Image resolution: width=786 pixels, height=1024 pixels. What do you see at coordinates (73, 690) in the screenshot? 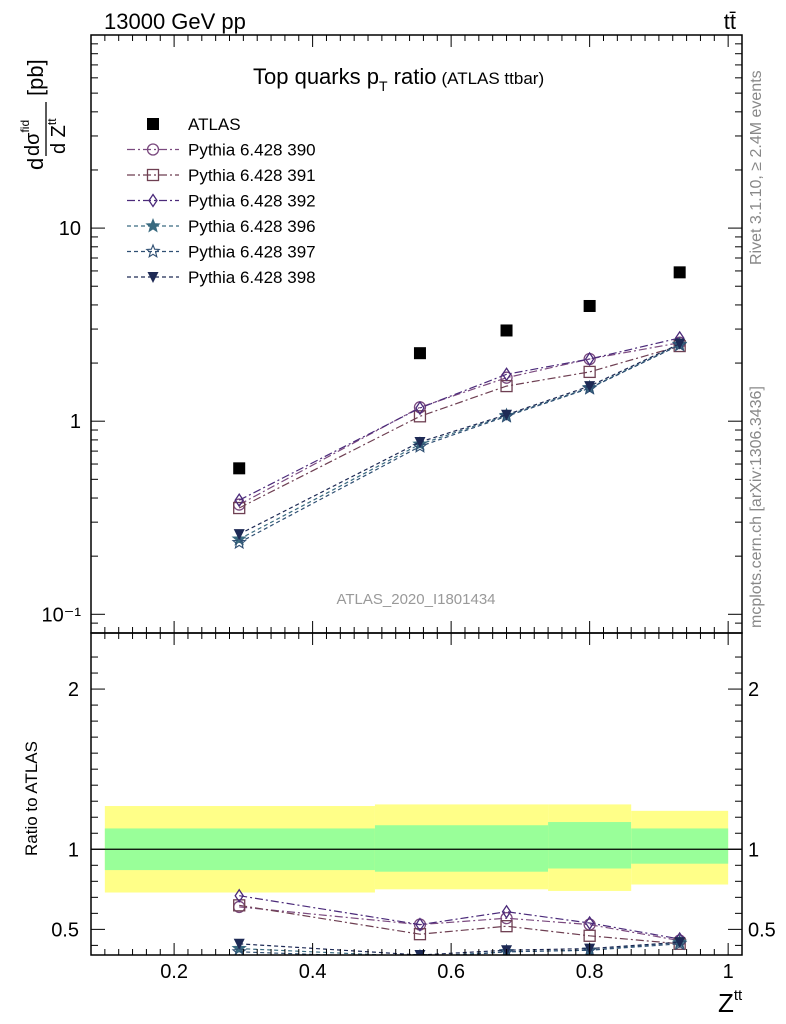
I see `y-tick-label-ratio-left: 2` at bounding box center [73, 690].